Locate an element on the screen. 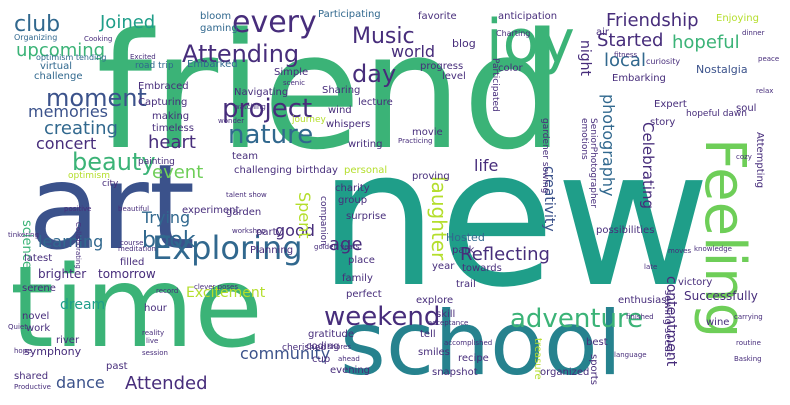 The width and height of the screenshot is (790, 405). word-excited: Excited is located at coordinates (143, 57).